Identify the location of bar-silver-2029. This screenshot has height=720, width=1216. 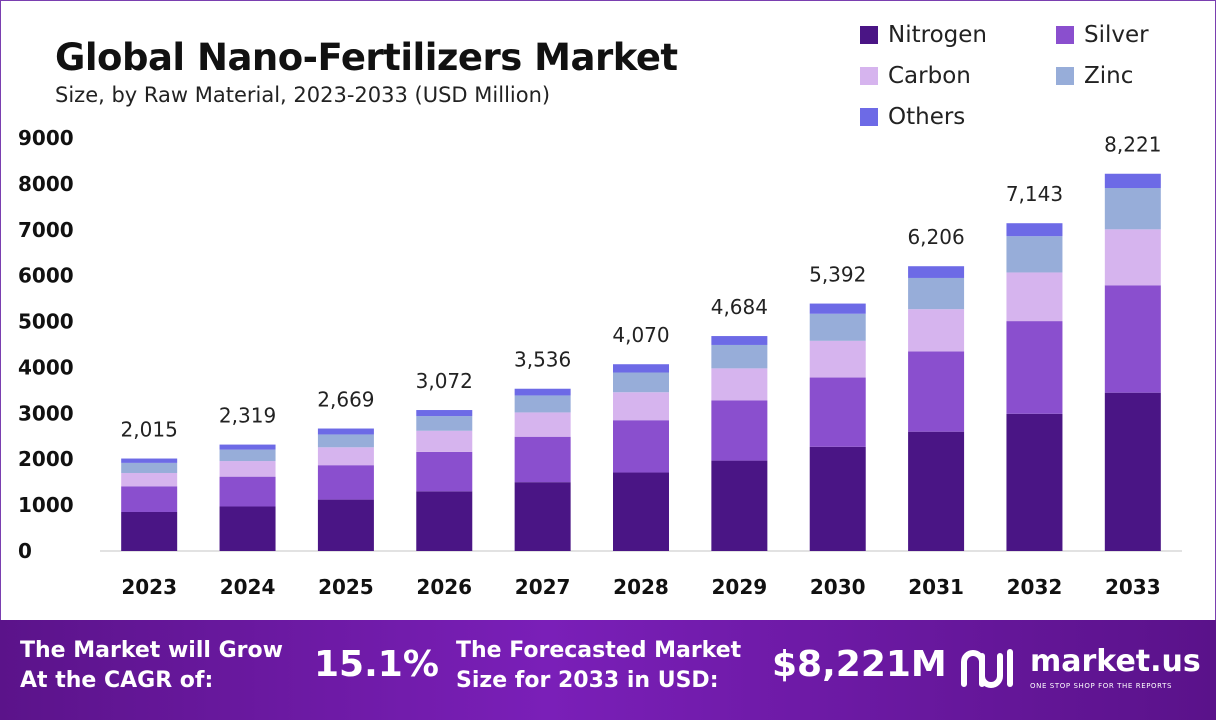
(739, 430).